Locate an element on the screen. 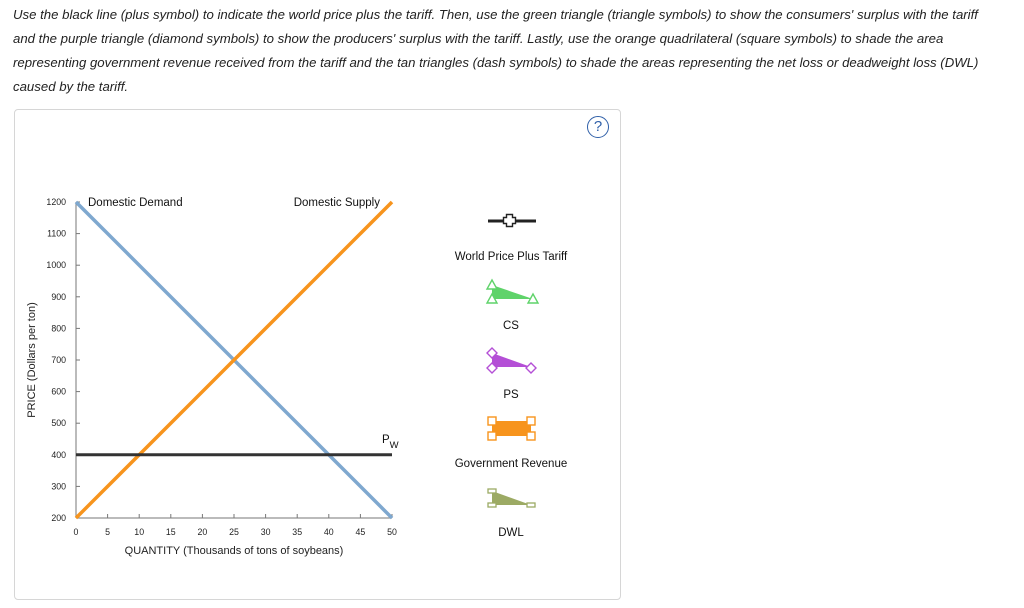 This screenshot has height=608, width=1024. y-tick-label: 400 is located at coordinates (58, 455).